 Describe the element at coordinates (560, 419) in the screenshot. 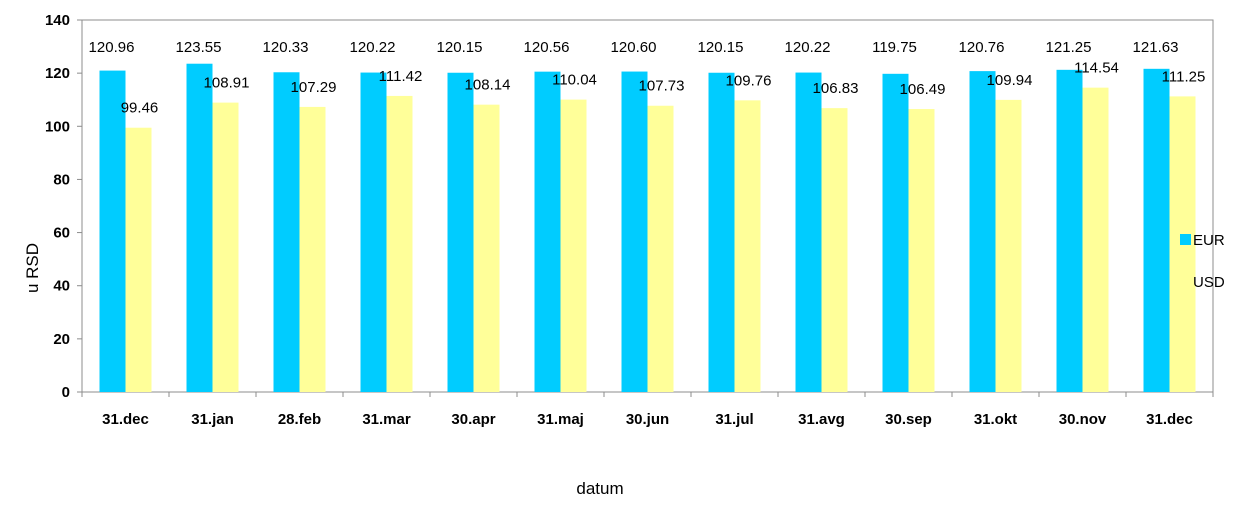

I see `x-tick-label: 31.maj` at that location.